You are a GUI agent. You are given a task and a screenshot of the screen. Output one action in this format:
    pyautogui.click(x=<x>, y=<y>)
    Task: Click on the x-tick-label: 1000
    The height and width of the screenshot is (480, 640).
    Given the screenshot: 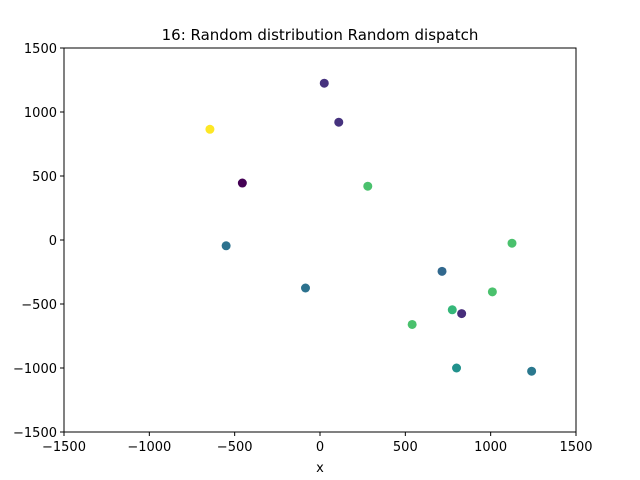 What is the action you would take?
    pyautogui.click(x=490, y=447)
    